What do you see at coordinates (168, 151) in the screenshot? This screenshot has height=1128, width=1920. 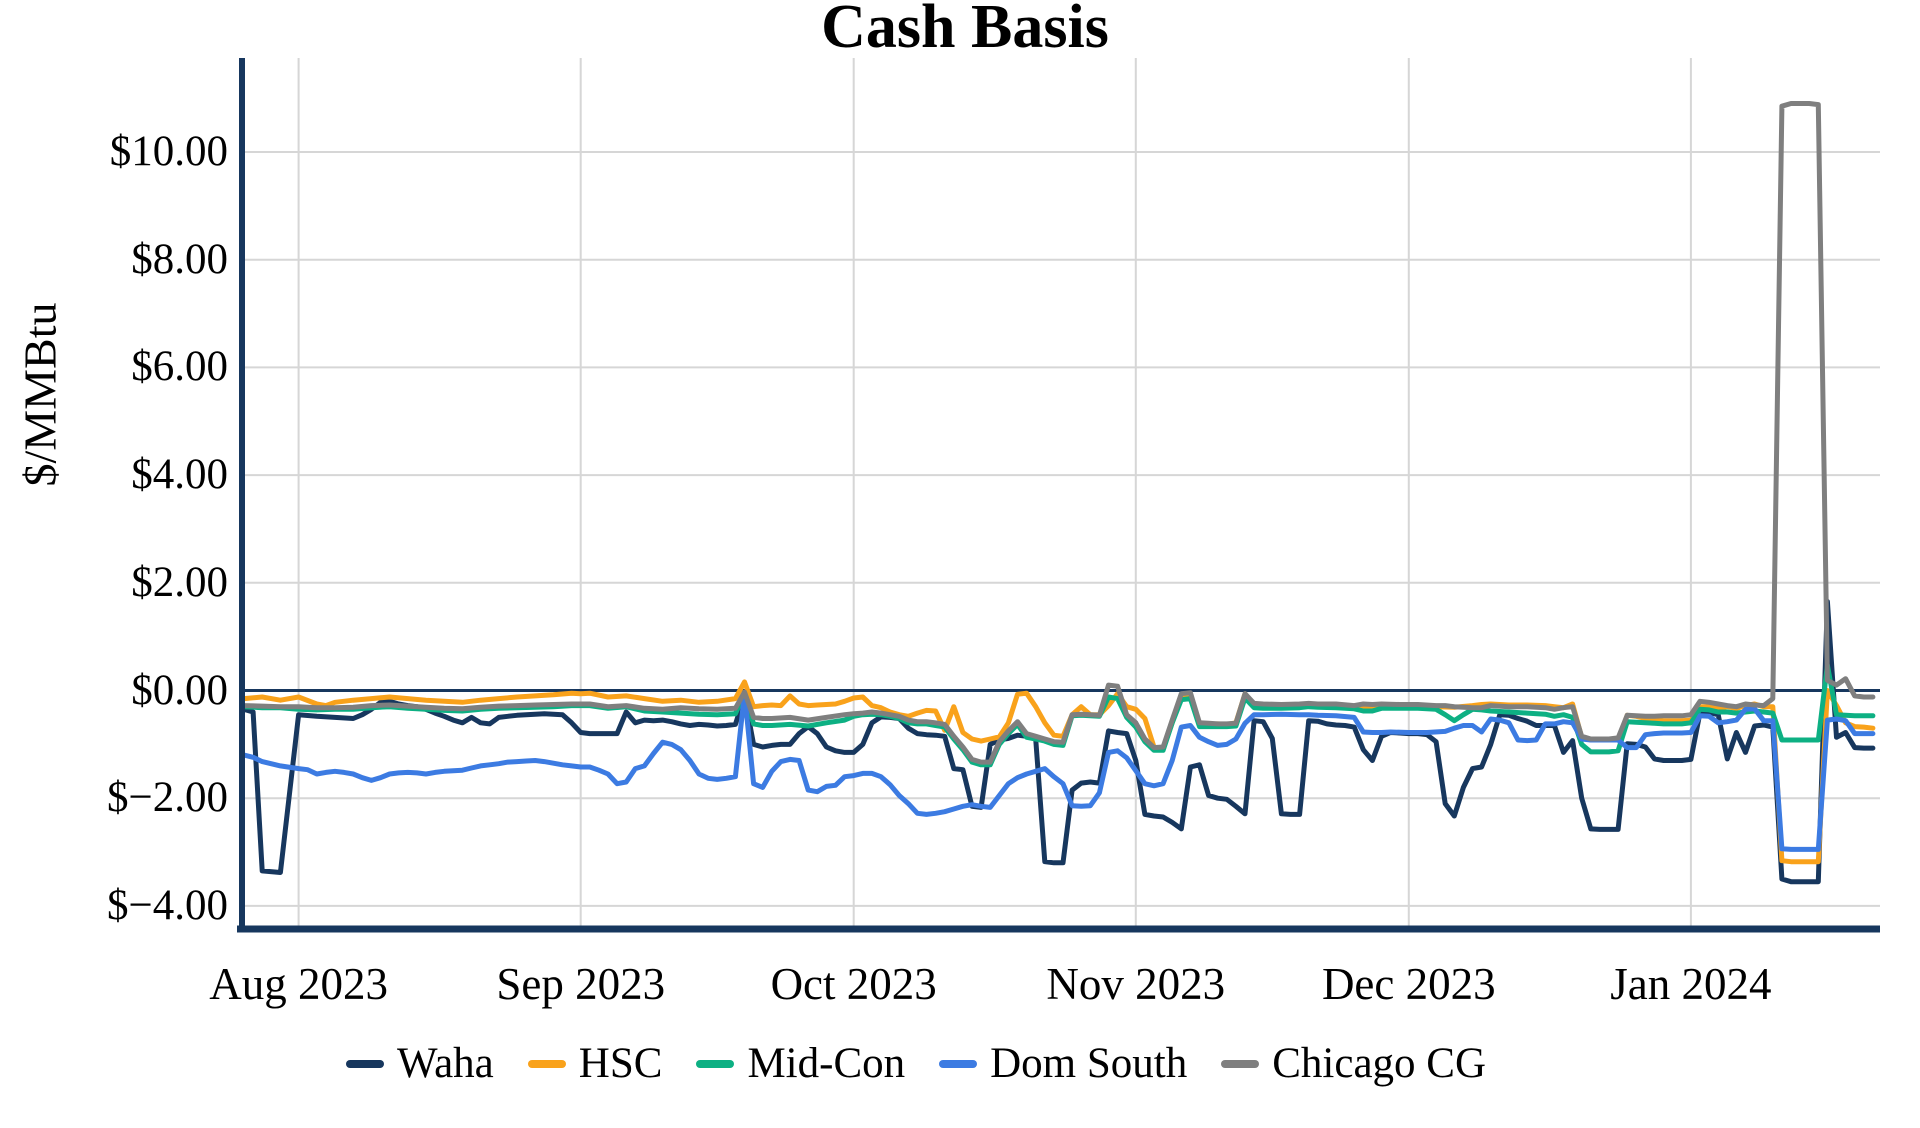 I see `y-tick-label: $10.00` at bounding box center [168, 151].